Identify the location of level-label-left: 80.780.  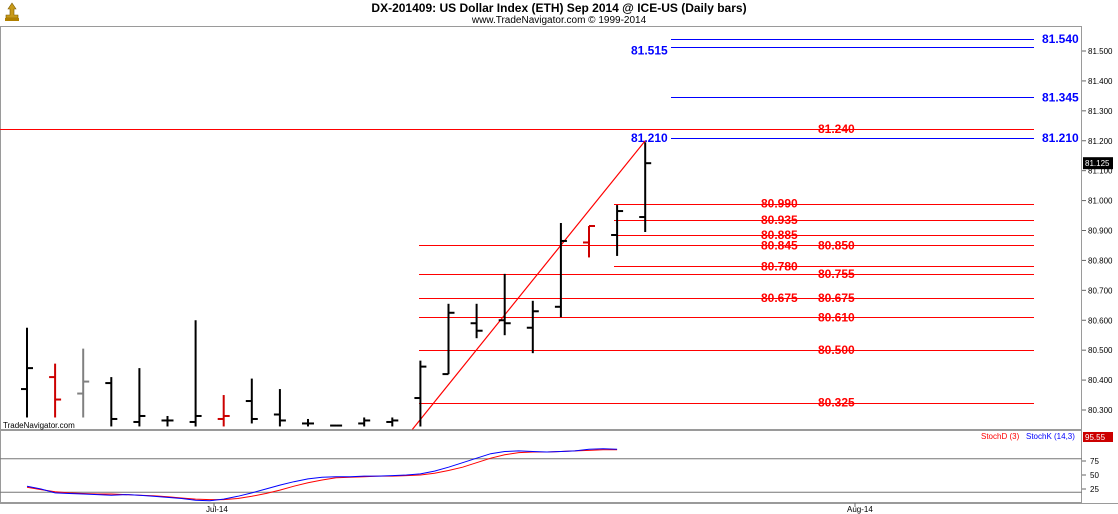
(779, 266).